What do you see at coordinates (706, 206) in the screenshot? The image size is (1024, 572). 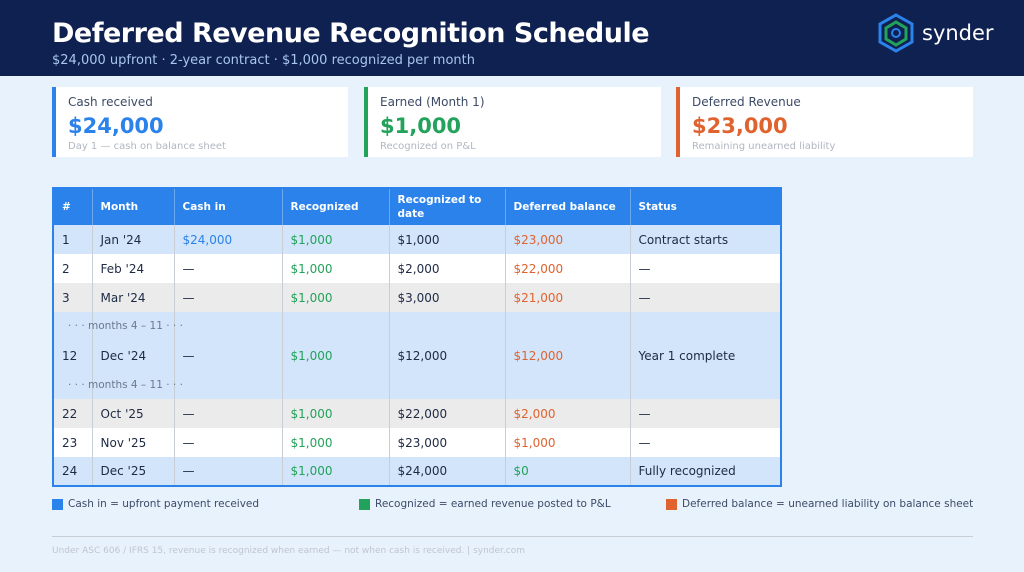 I see `col-status: Status` at bounding box center [706, 206].